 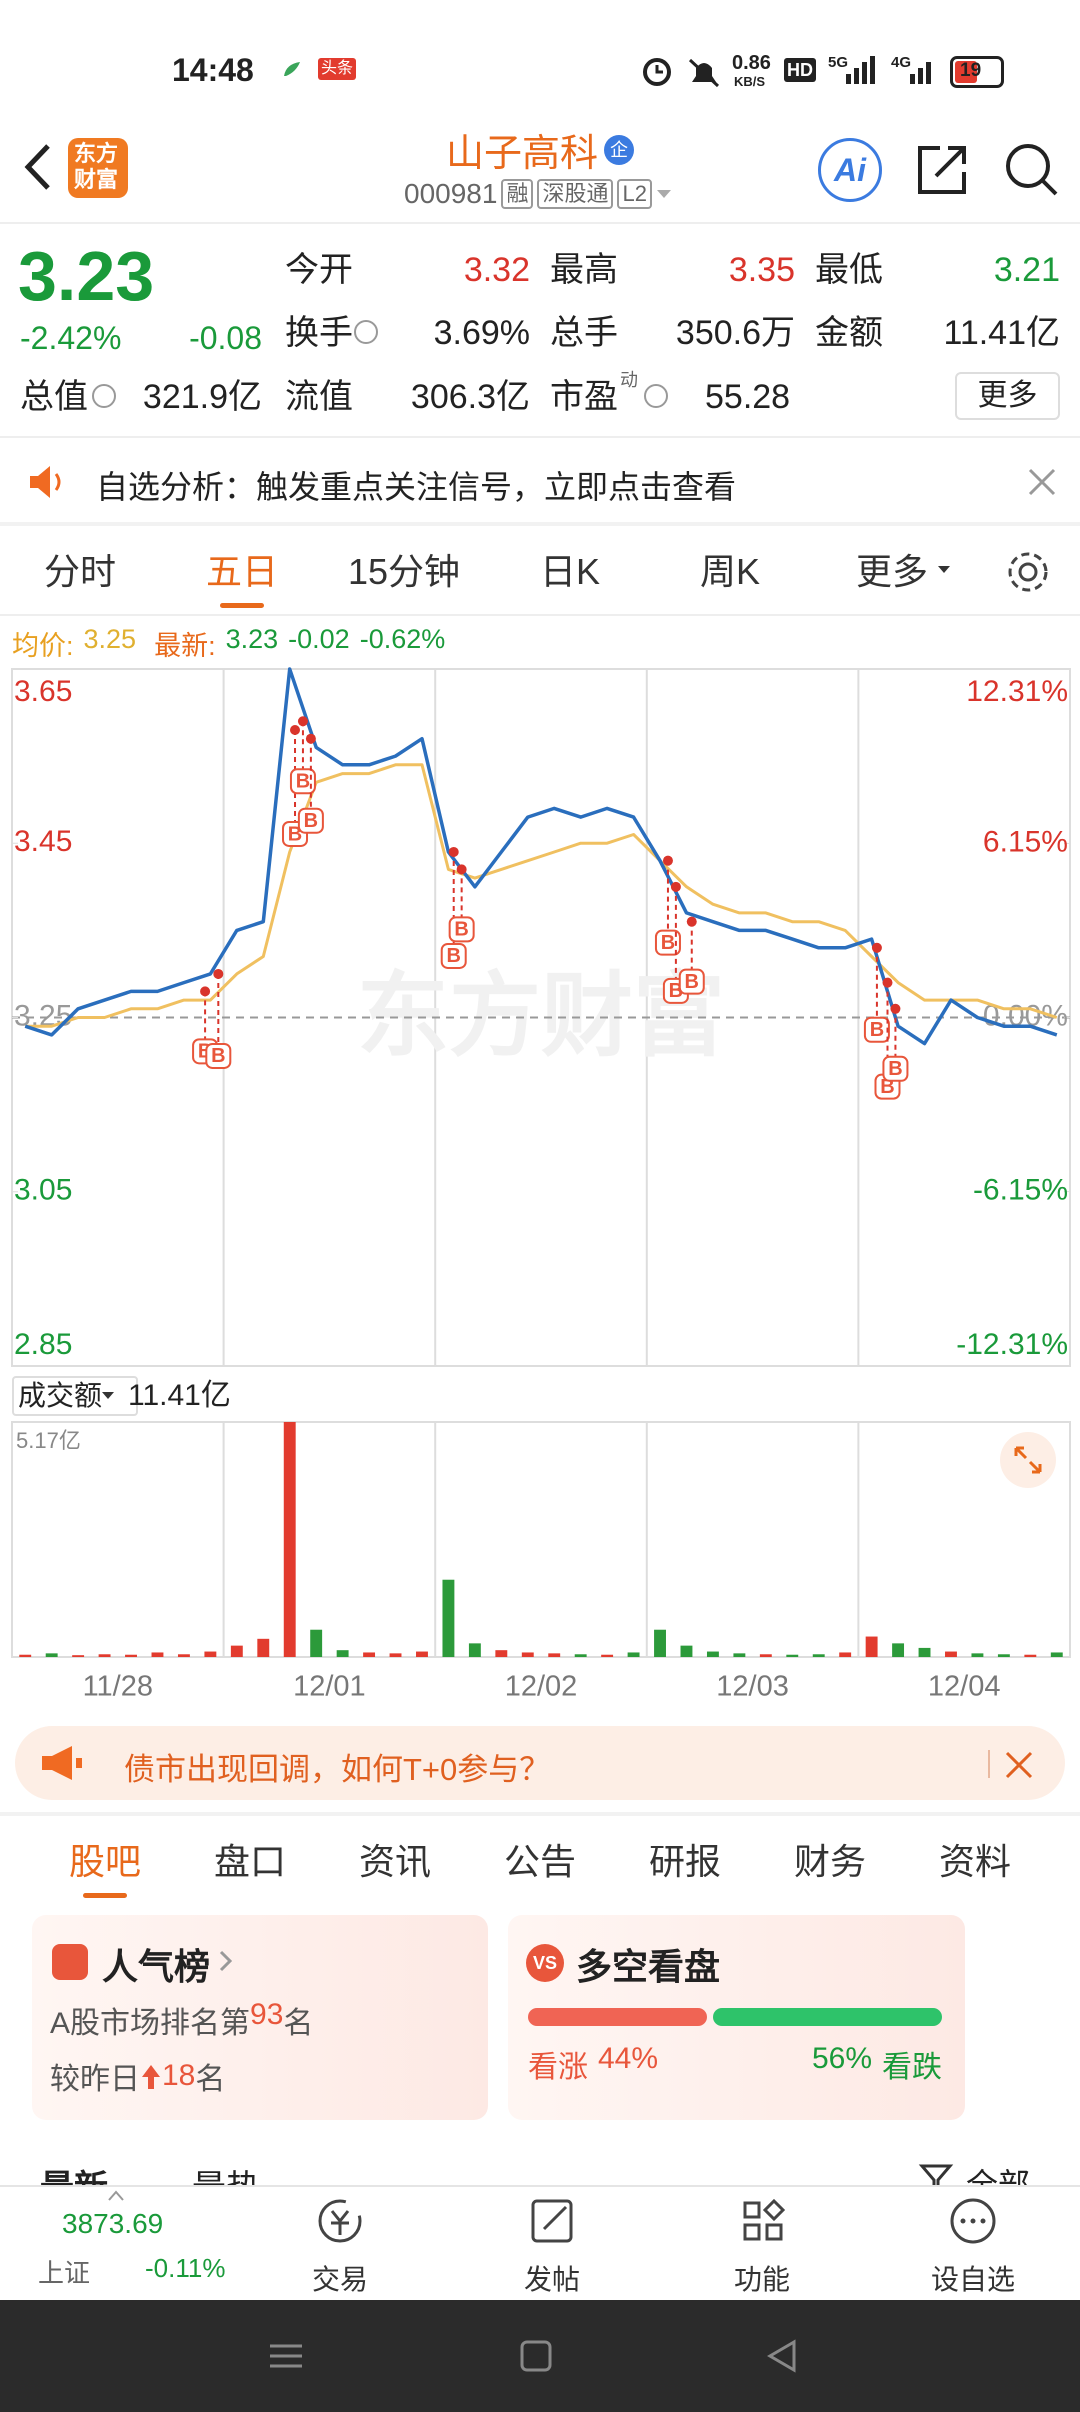 I want to click on info-tab: 股吧, so click(x=105, y=1869).